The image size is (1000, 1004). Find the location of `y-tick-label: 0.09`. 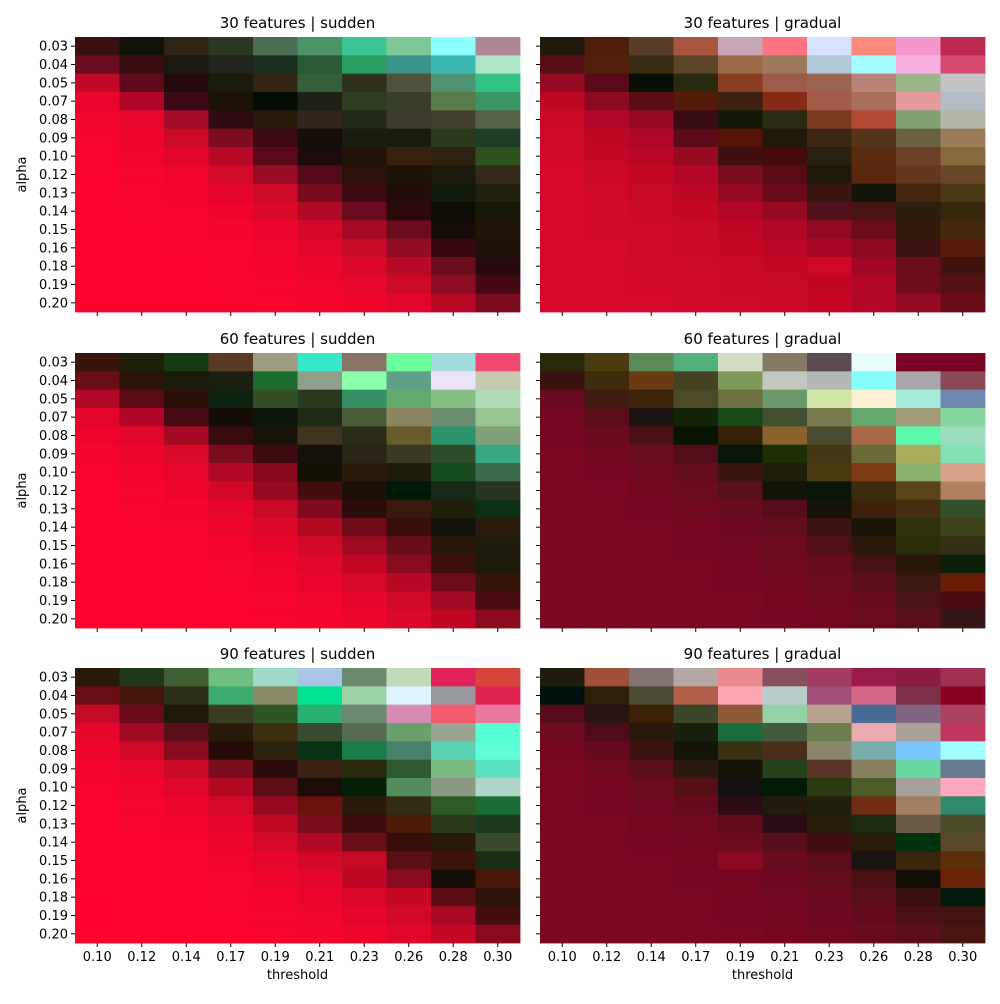

y-tick-label: 0.09 is located at coordinates (53, 138).